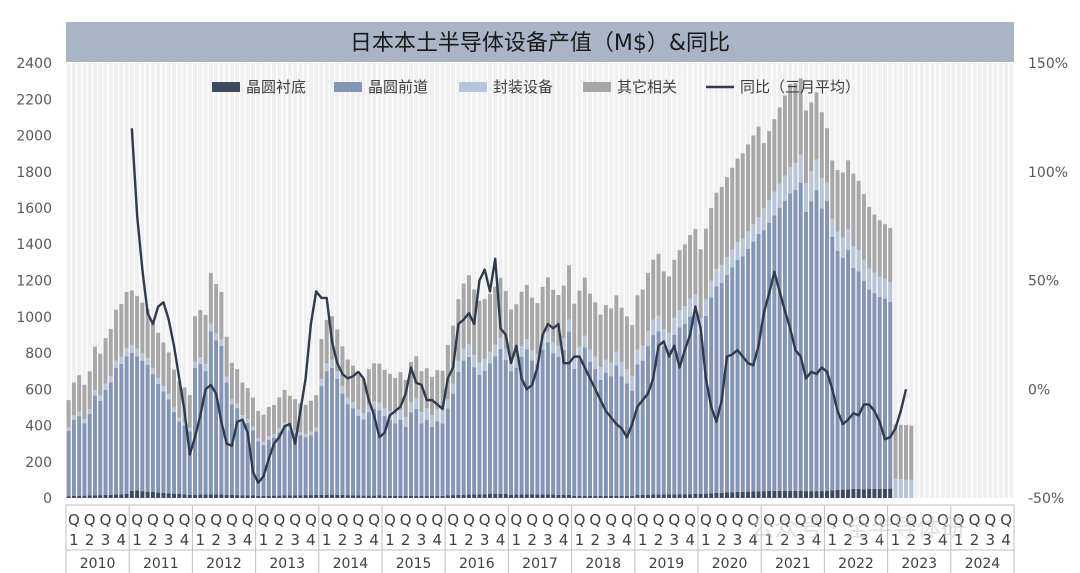 This screenshot has width=1080, height=573. Describe the element at coordinates (161, 564) in the screenshot. I see `year-label: 2011` at that location.